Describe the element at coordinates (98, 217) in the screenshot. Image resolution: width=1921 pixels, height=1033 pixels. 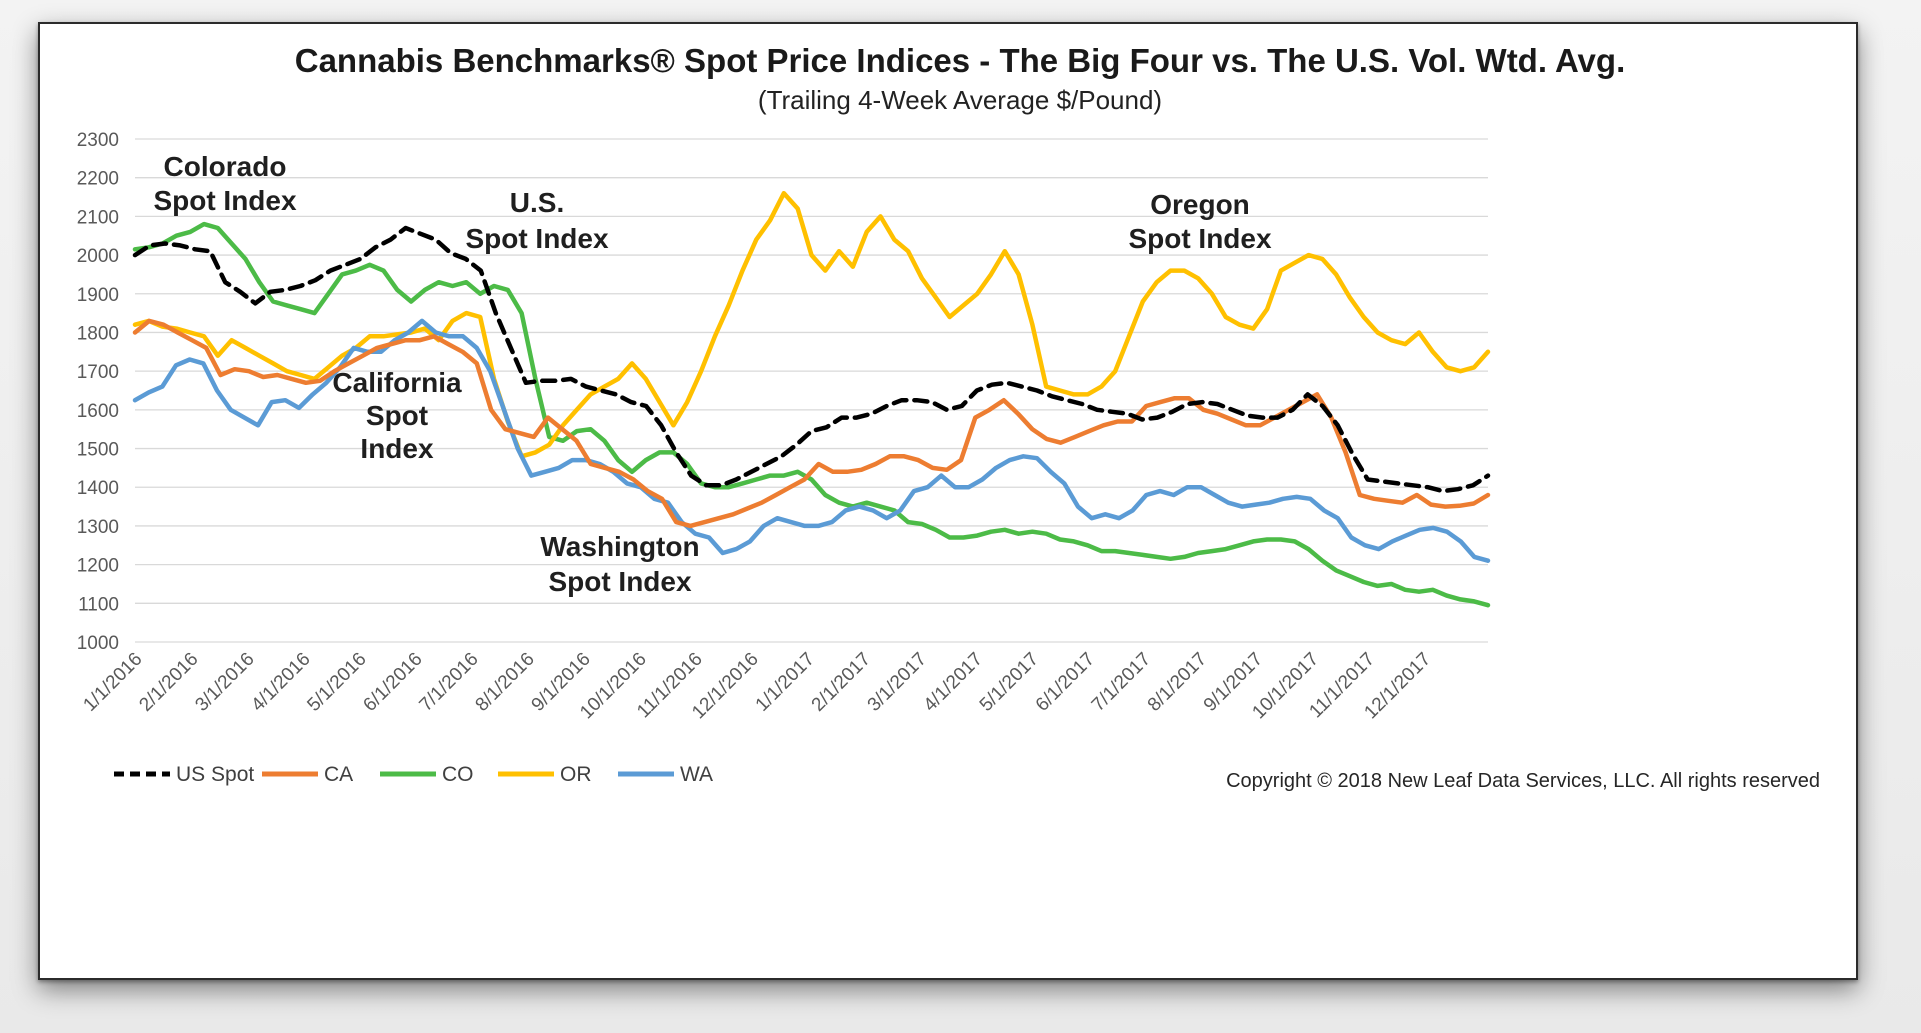
I see `y-tick-label: 2100` at that location.